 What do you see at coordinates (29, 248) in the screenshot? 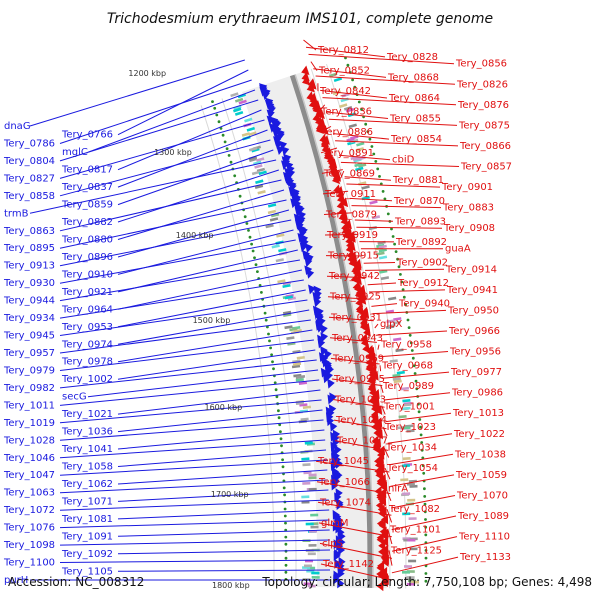
I see `gene-label-left: Tery_0895` at bounding box center [29, 248].